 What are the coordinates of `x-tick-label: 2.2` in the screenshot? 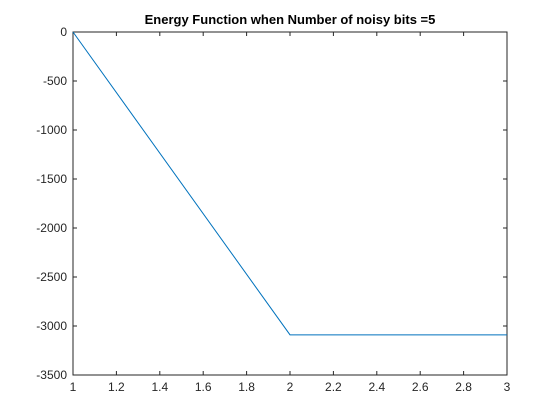 It's located at (333, 387).